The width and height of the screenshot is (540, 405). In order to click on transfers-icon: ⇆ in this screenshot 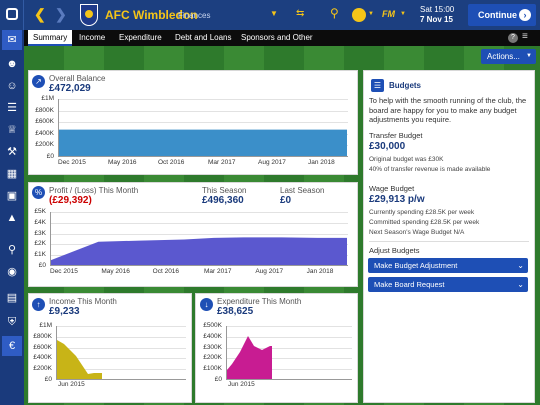, I will do `click(300, 13)`.